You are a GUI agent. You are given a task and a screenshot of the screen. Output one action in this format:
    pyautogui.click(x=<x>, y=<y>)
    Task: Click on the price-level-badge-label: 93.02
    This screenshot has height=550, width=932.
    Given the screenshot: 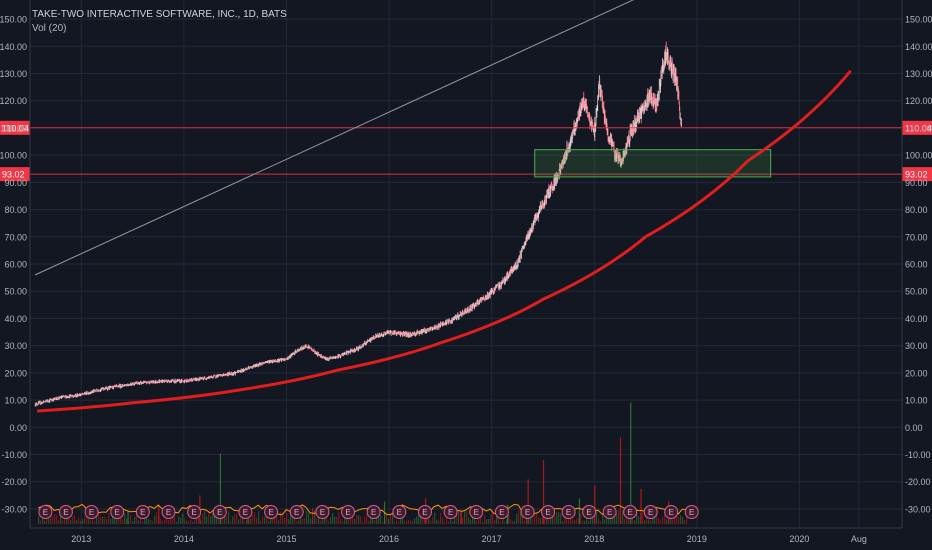 What is the action you would take?
    pyautogui.click(x=13, y=175)
    